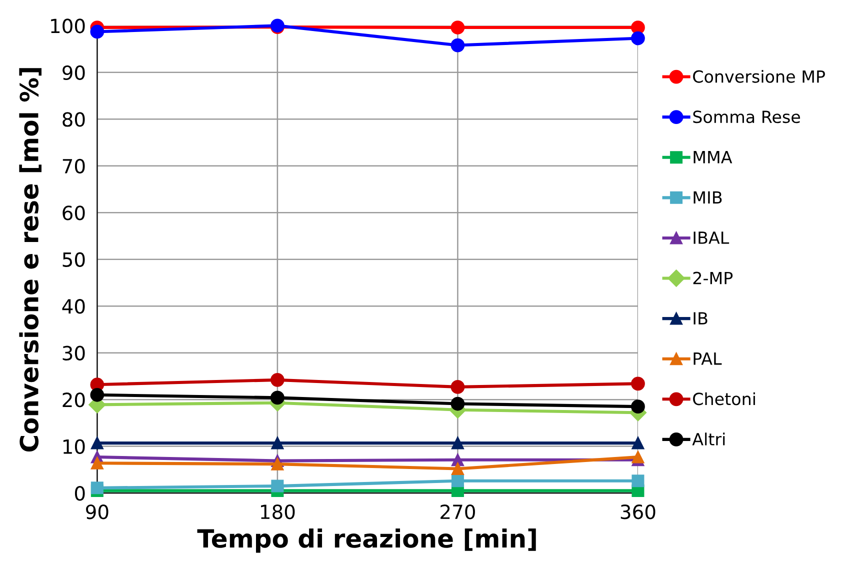 Image resolution: width=845 pixels, height=570 pixels. What do you see at coordinates (713, 278) in the screenshot?
I see `legend-label: 2-MP` at bounding box center [713, 278].